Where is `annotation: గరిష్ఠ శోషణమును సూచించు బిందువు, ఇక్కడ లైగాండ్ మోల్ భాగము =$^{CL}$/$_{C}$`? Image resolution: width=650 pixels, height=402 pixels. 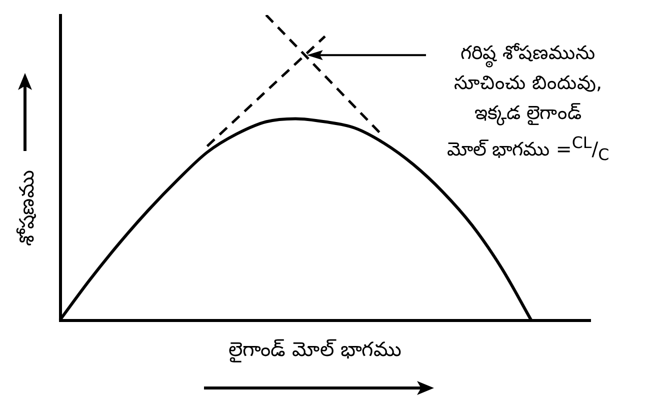
annotation: గరిష్ఠ శోషణమును సూచించు బిందువు, ఇక్కడ లైగాండ్ మోల్ భాగము =$^{CL}$/$_{C}$ is located at coordinates (528, 103).